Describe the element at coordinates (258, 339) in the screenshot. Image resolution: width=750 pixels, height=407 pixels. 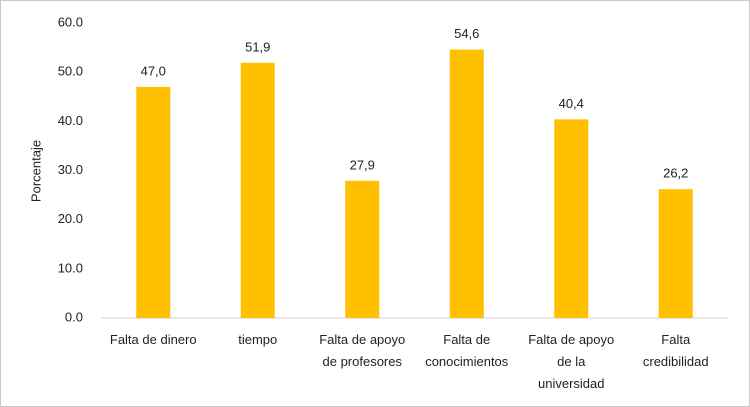
I see `x-tick-label: tiempo` at that location.